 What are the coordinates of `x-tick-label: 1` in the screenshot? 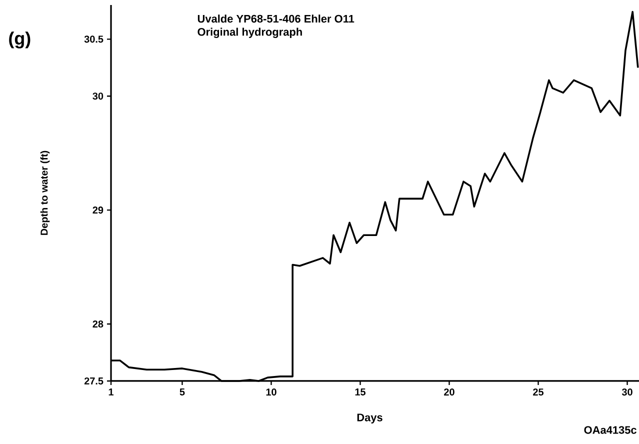 It's located at (111, 392).